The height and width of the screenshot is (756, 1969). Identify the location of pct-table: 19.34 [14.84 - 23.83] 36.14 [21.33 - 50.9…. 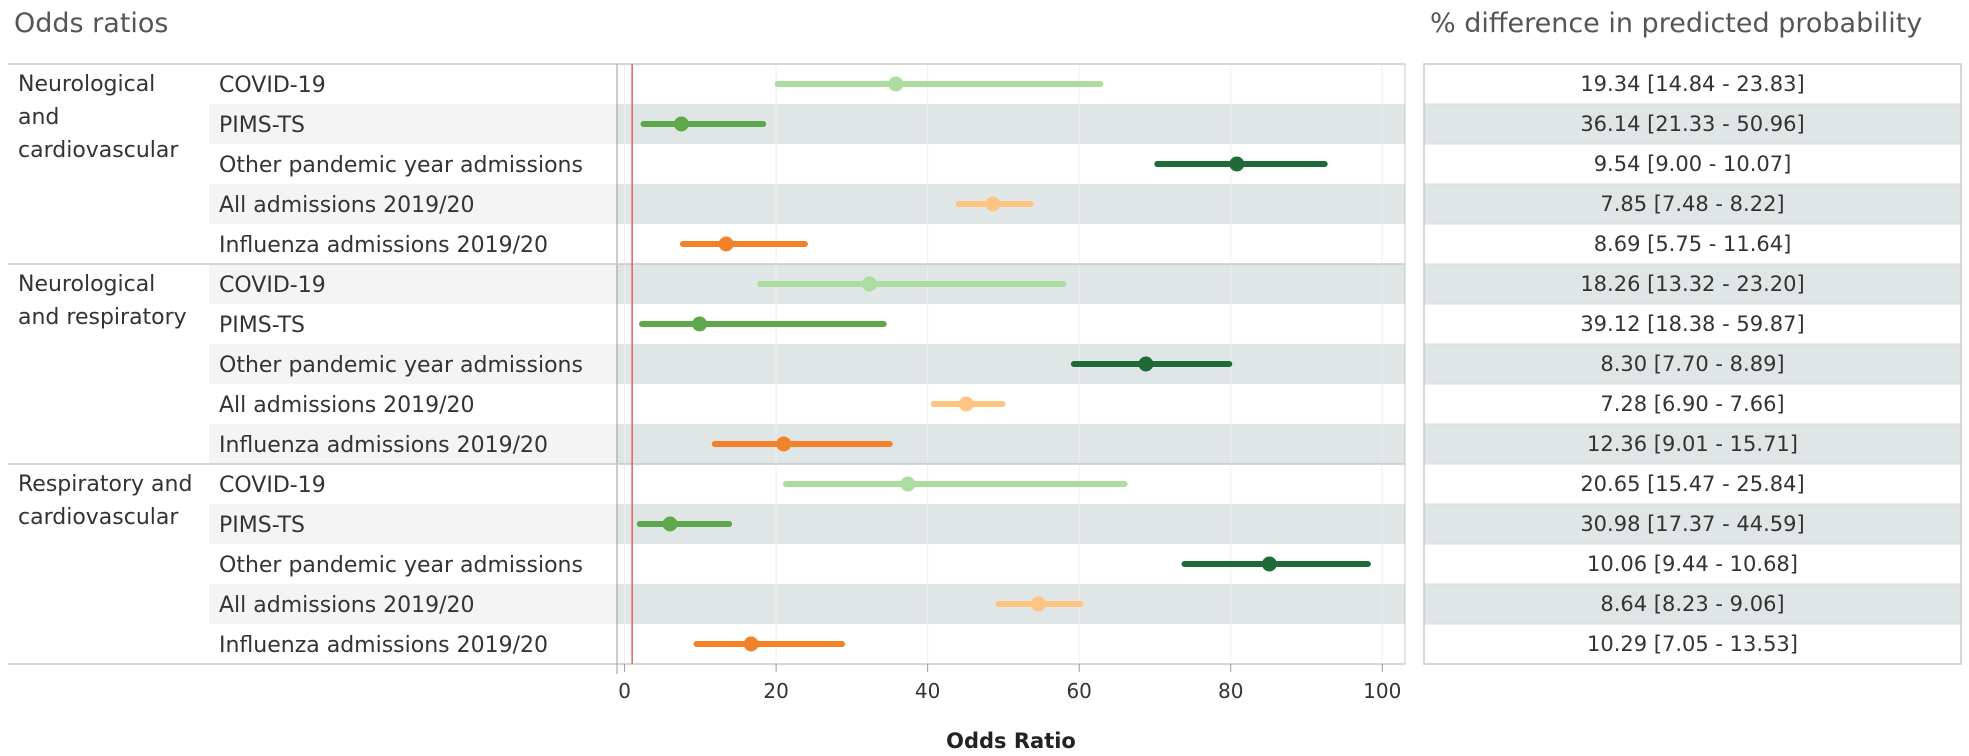
(1692, 364).